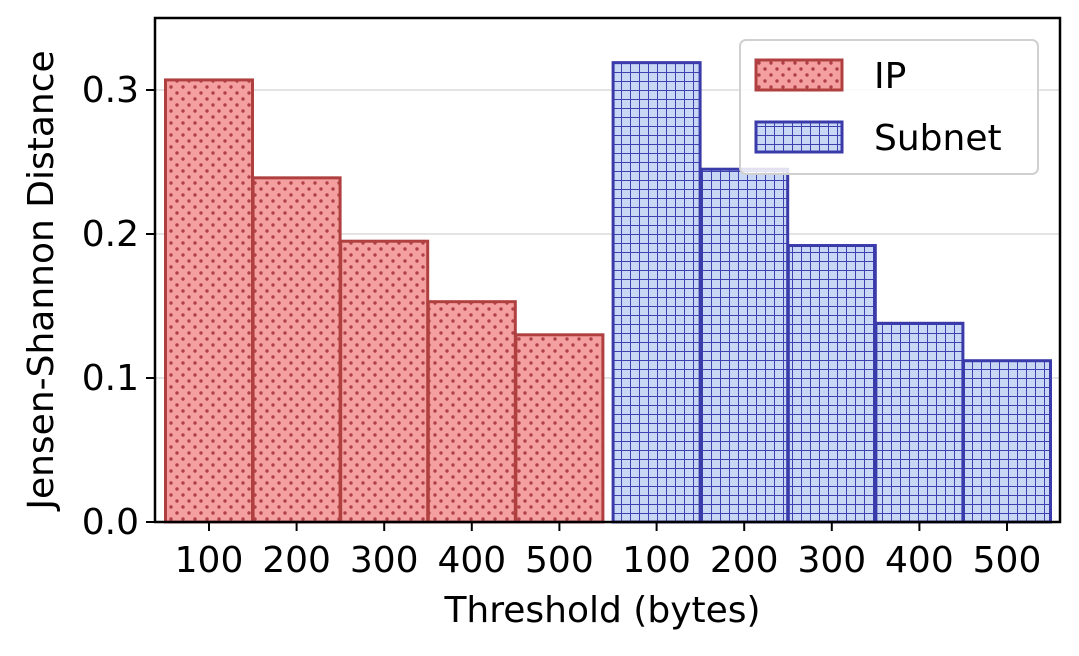 Image resolution: width=1079 pixels, height=656 pixels. Describe the element at coordinates (799, 137) in the screenshot. I see `legend-swatch-subnet` at that location.